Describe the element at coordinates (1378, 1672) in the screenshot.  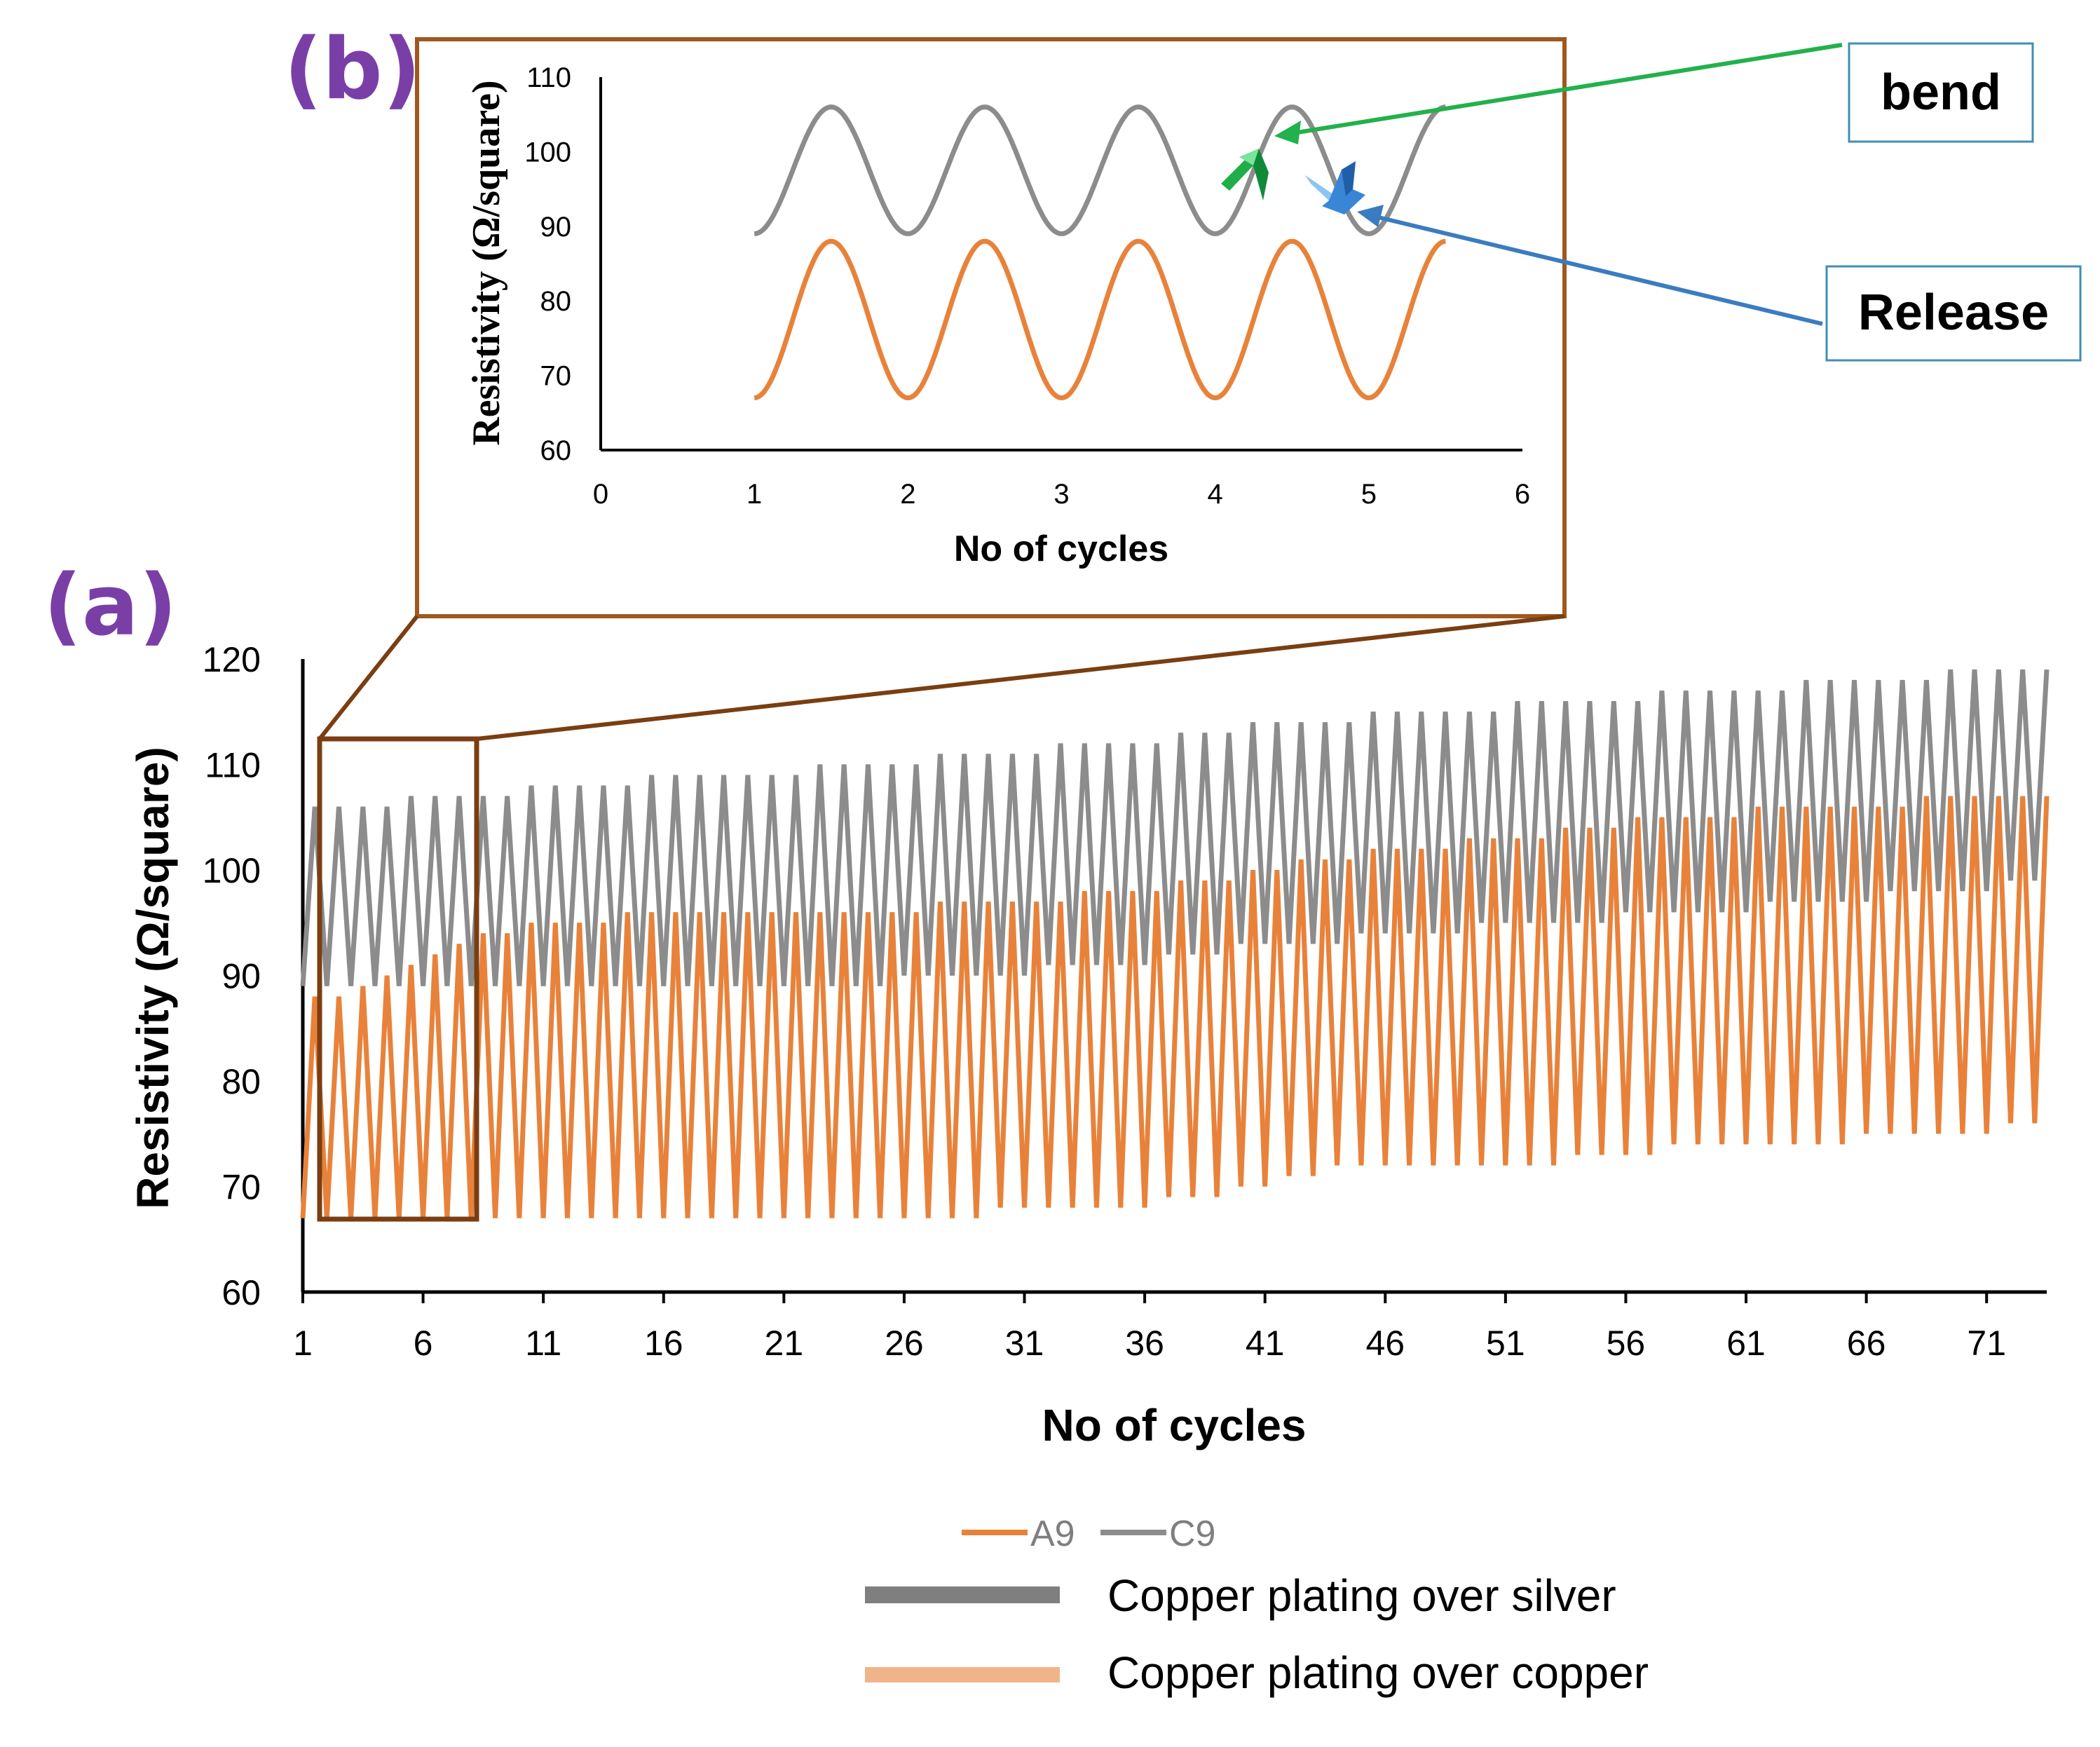
I see `legend-desc-copper: Copper plating over copper` at that location.